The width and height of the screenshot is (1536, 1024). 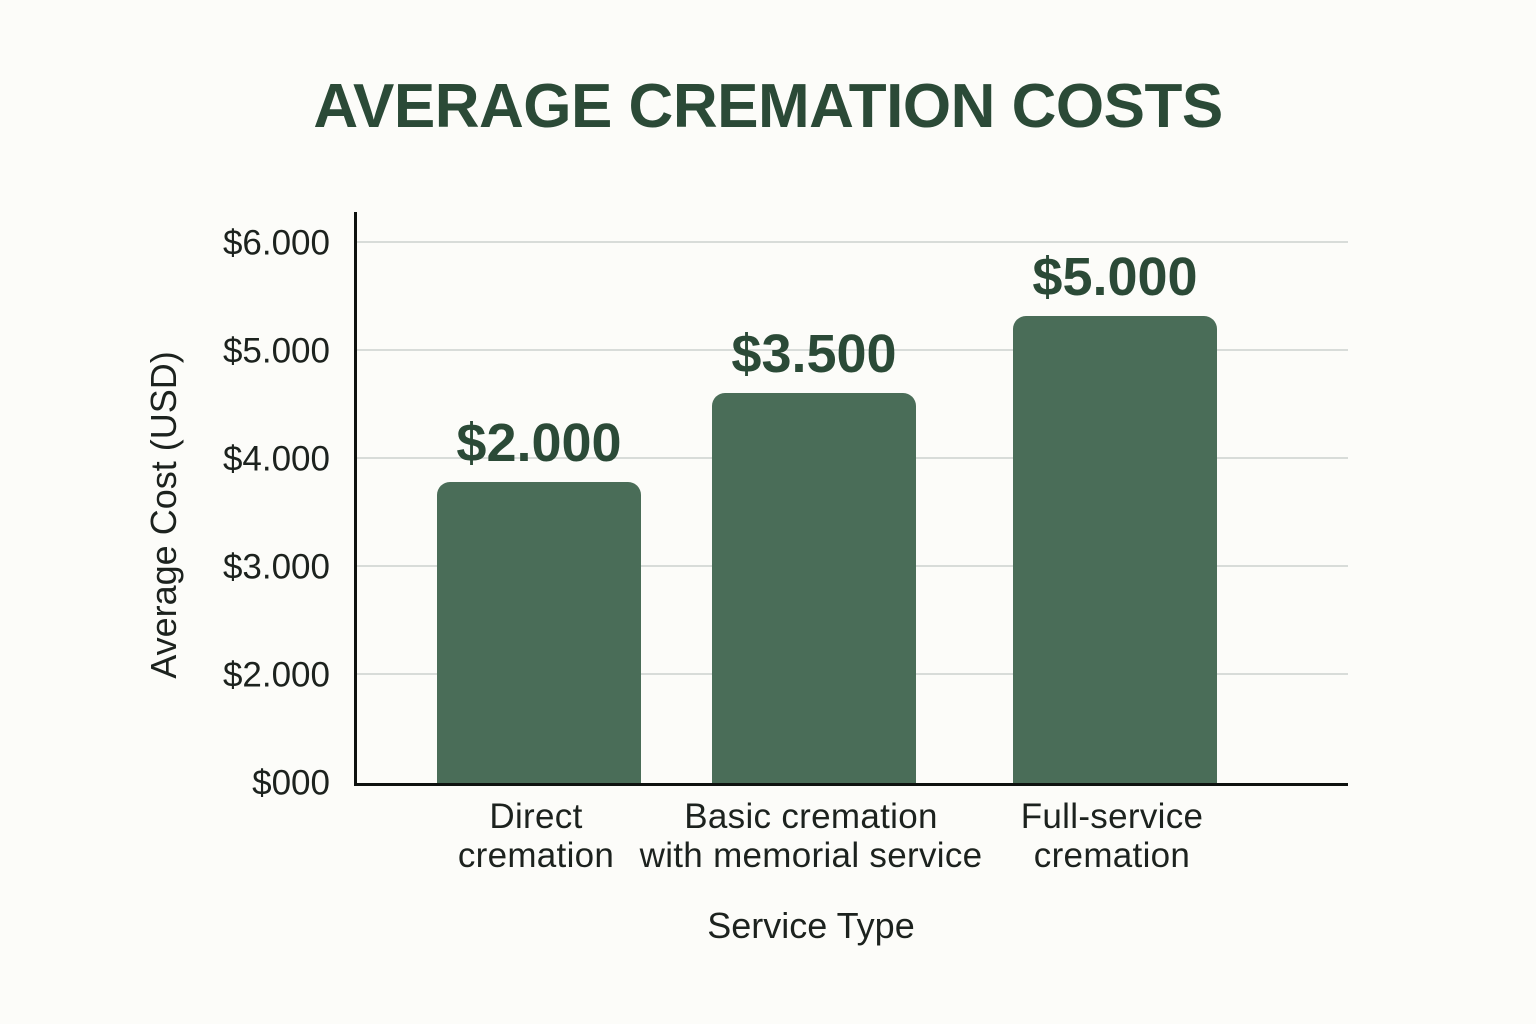 I want to click on bar-value-label: $3.500, so click(x=814, y=354).